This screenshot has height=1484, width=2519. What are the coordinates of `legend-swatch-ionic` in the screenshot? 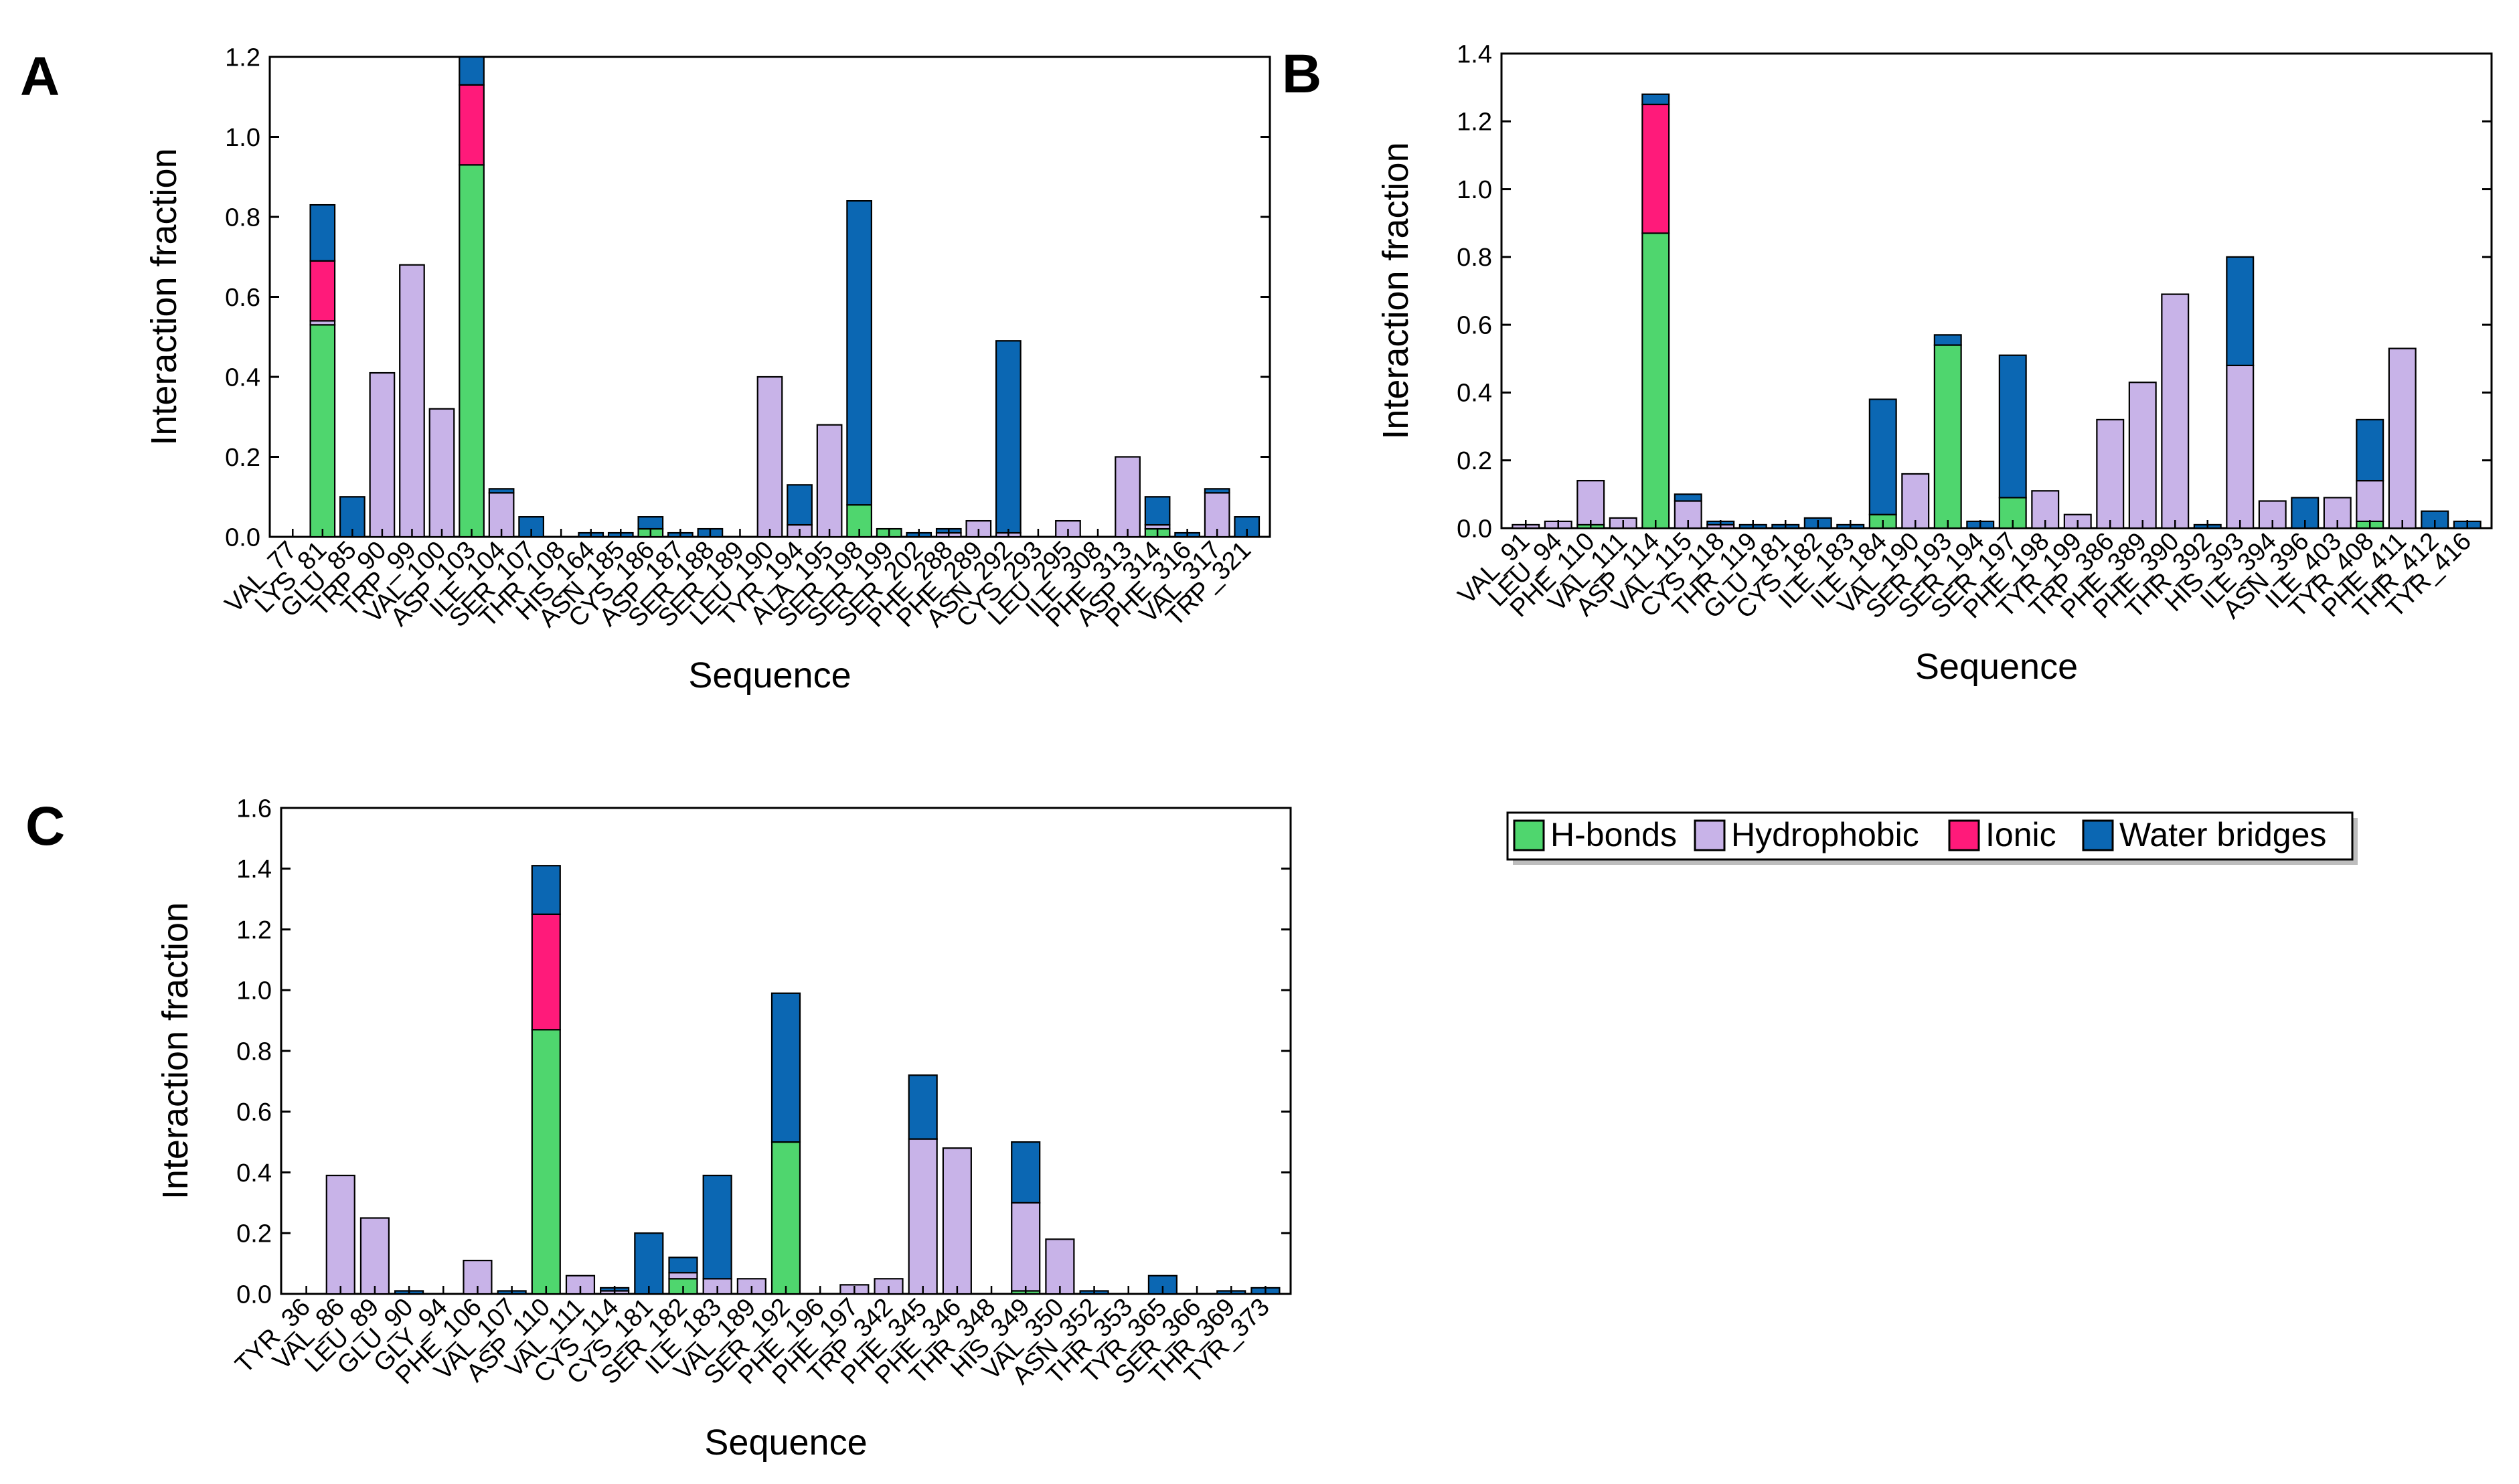 It's located at (1964, 835).